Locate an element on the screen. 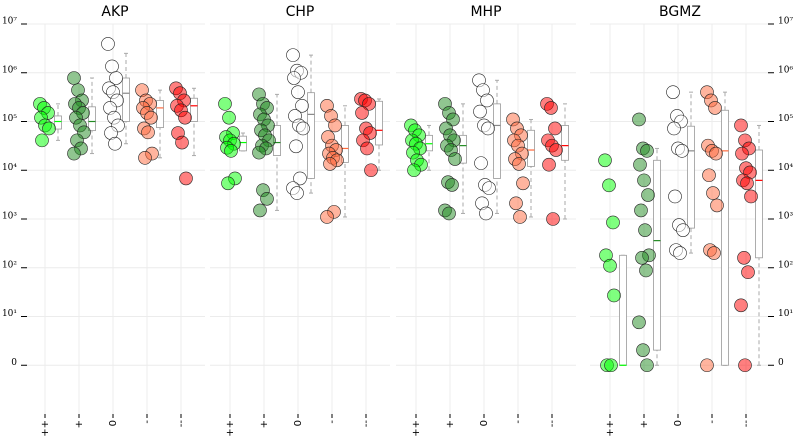  x-tick-label: ++ is located at coordinates (416, 428).